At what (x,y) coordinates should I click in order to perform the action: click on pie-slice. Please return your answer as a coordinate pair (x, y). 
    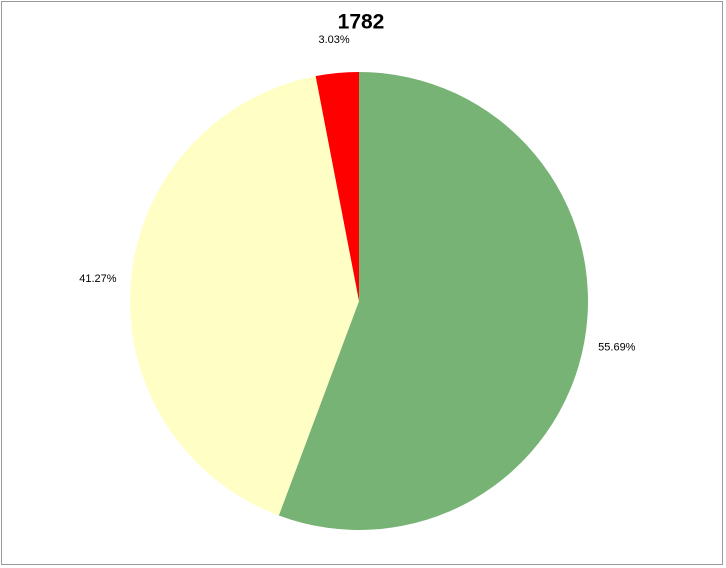
    Looking at the image, I should click on (337, 186).